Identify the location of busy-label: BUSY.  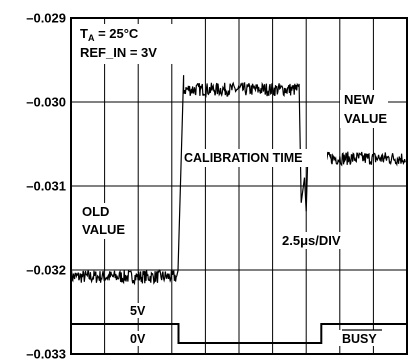
(359, 339).